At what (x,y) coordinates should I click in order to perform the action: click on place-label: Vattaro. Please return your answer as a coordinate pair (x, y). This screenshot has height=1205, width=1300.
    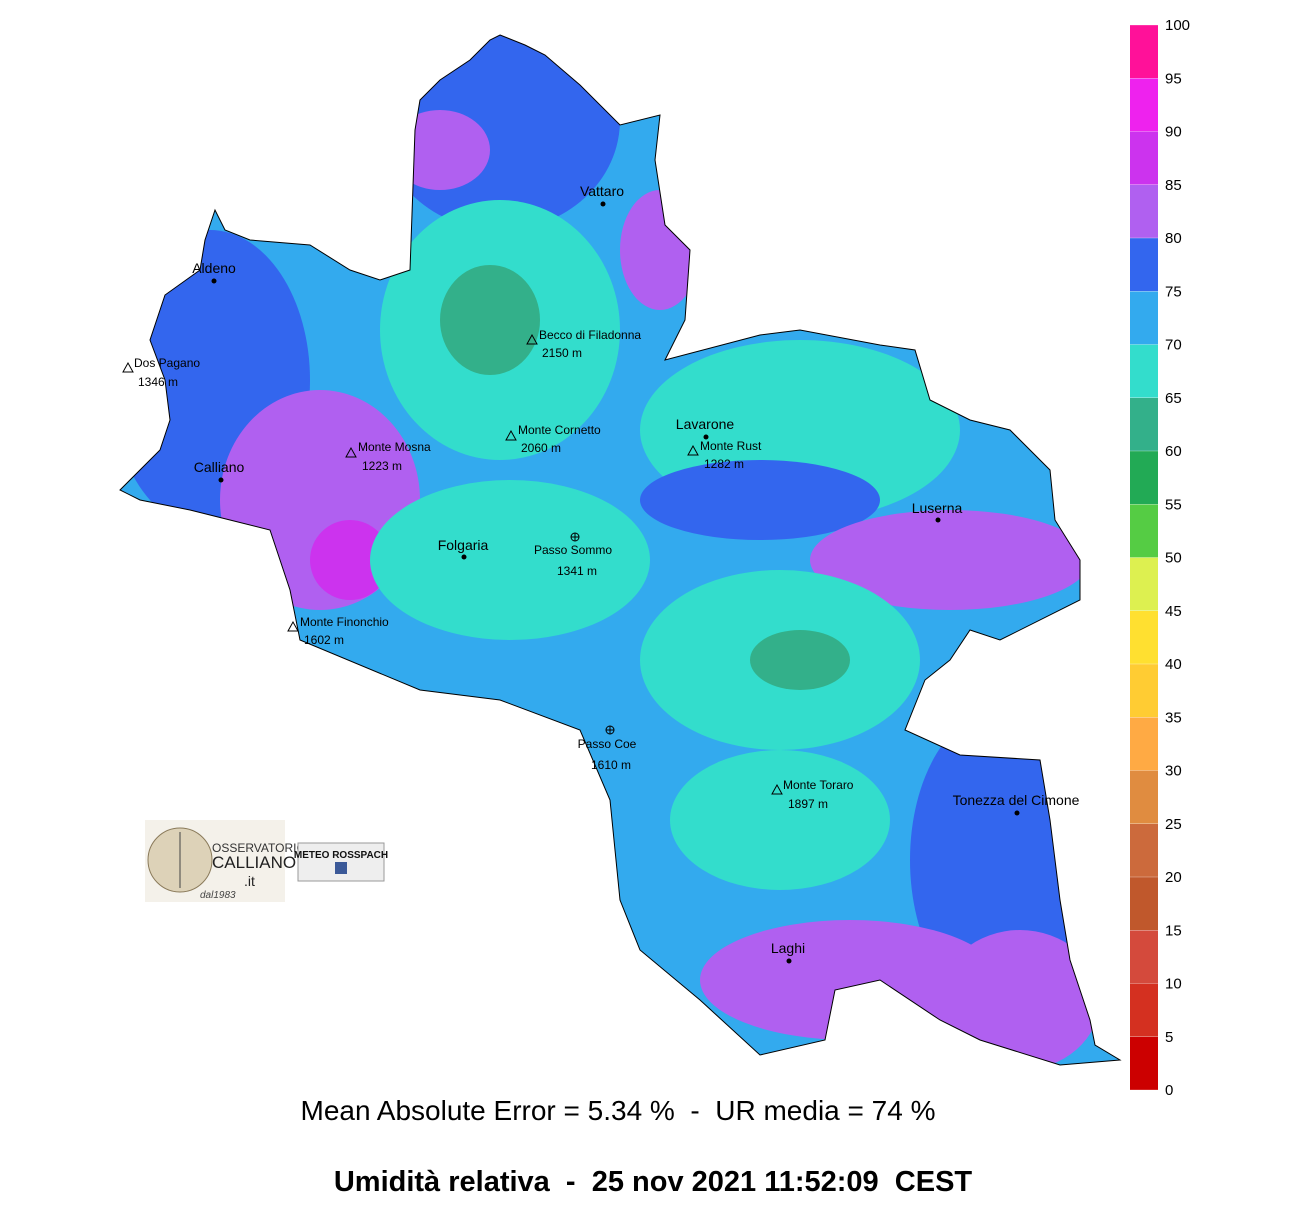
    Looking at the image, I should click on (602, 191).